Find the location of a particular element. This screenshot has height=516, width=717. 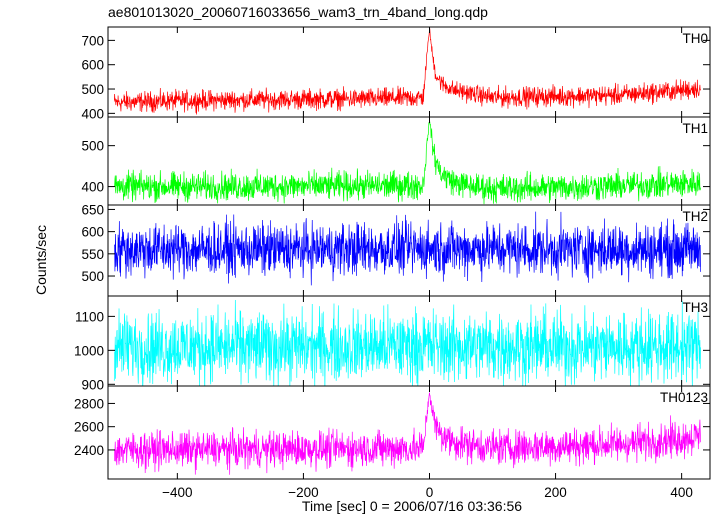

y-tick-label: 550 is located at coordinates (92, 254).